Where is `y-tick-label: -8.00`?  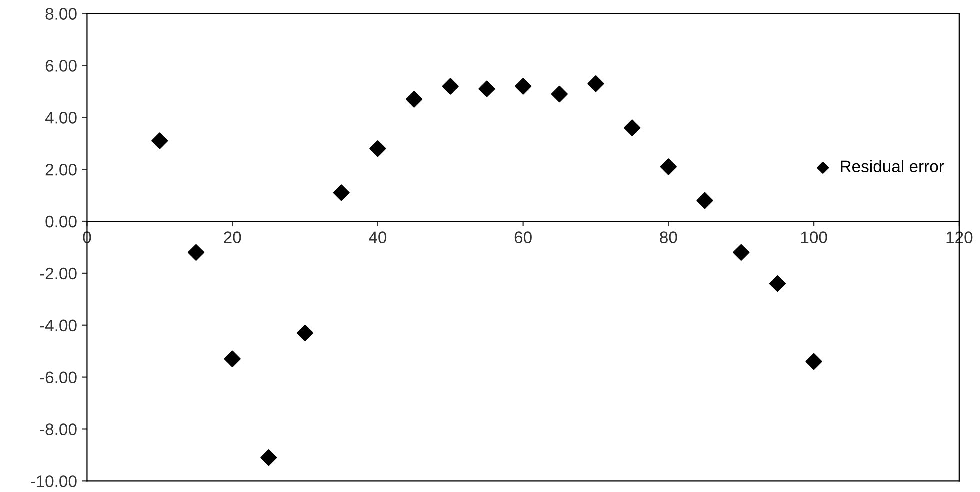
y-tick-label: -8.00 is located at coordinates (58, 430).